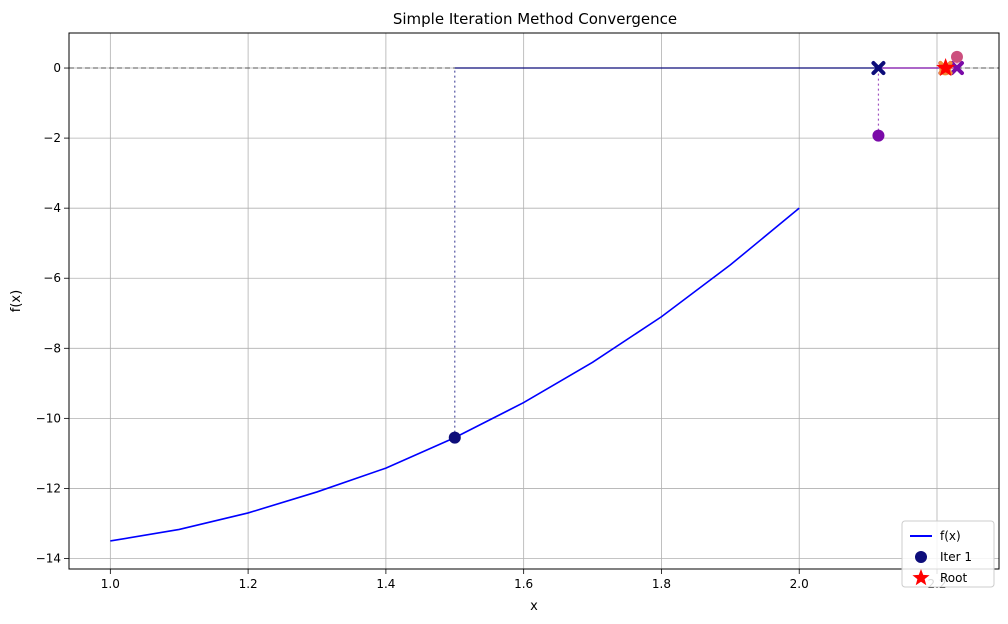 The image size is (1008, 624). I want to click on y-tick-label: −12, so click(48, 488).